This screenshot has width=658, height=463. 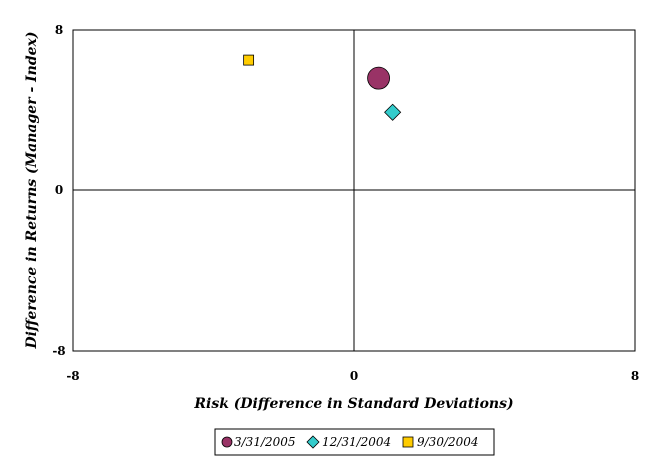 What do you see at coordinates (322, 87) in the screenshot?
I see `markers` at bounding box center [322, 87].